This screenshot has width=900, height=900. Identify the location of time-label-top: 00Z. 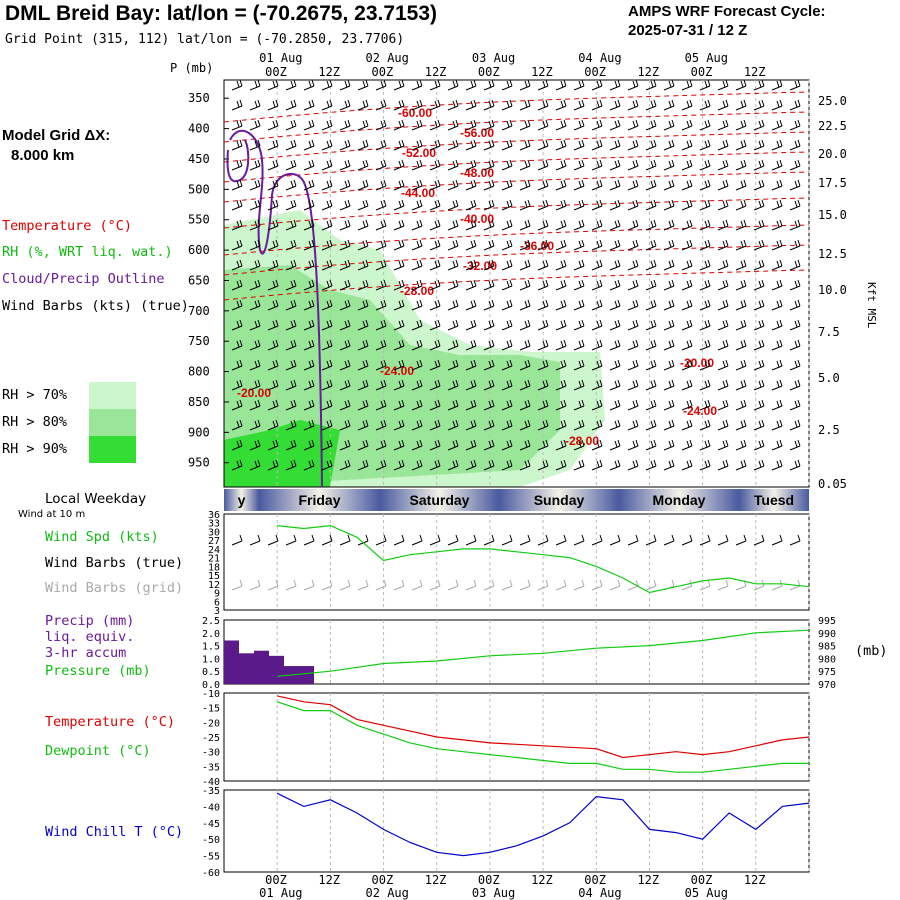
(276, 72).